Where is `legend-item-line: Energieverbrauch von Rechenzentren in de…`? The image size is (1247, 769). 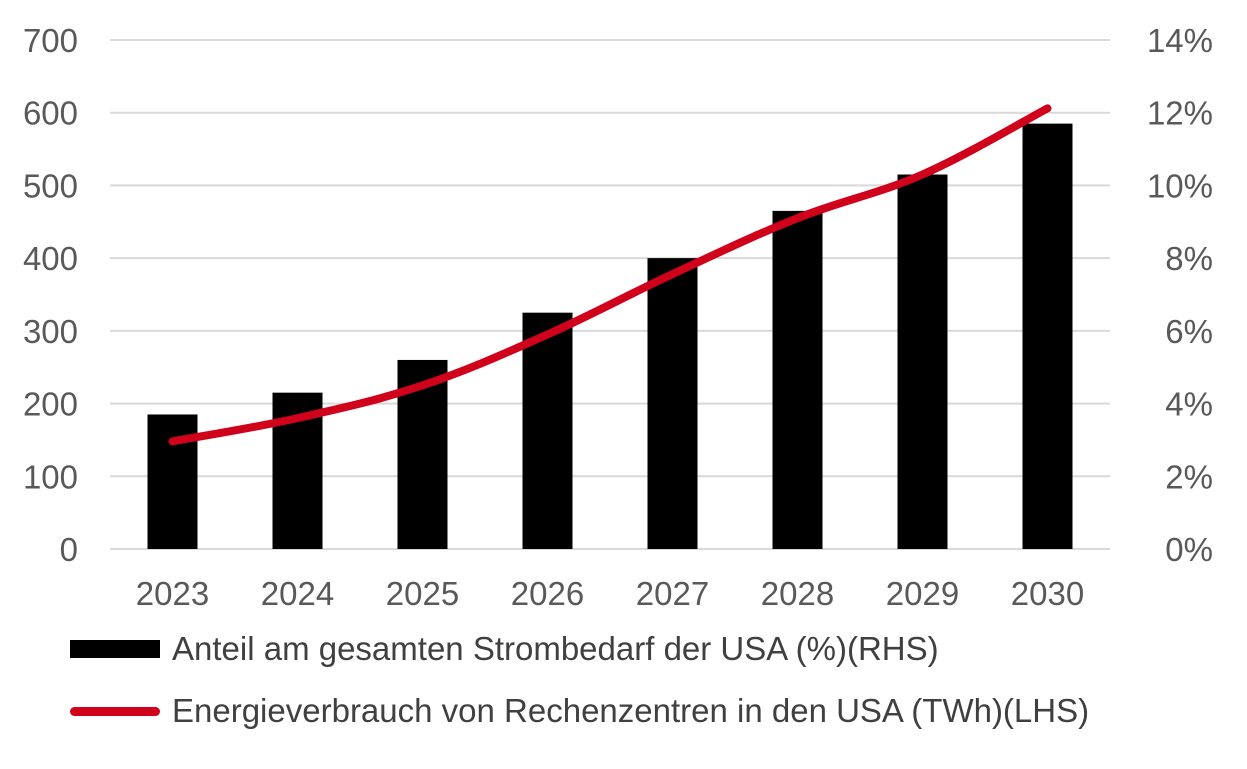 legend-item-line: Energieverbrauch von Rechenzentren in de… is located at coordinates (579, 711).